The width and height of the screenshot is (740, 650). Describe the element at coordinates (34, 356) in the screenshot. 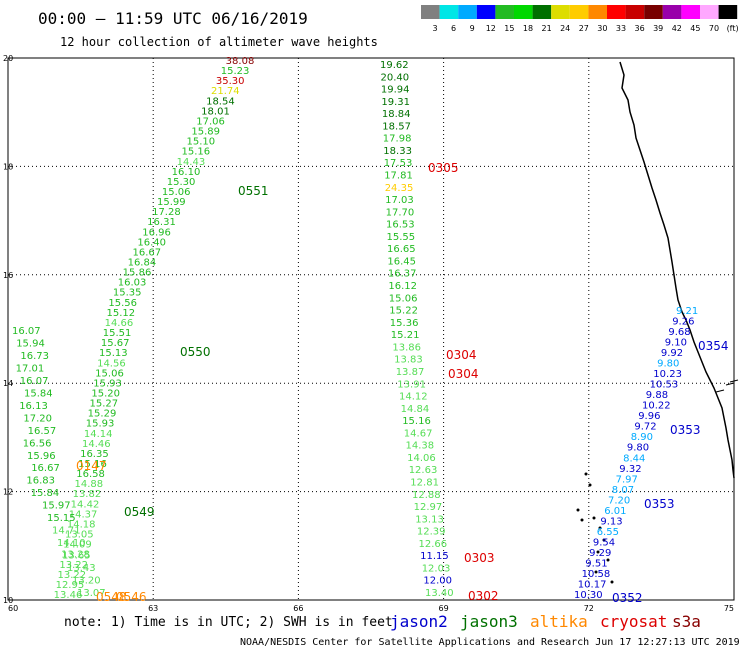

I see `wave-height-value: 16.73` at that location.